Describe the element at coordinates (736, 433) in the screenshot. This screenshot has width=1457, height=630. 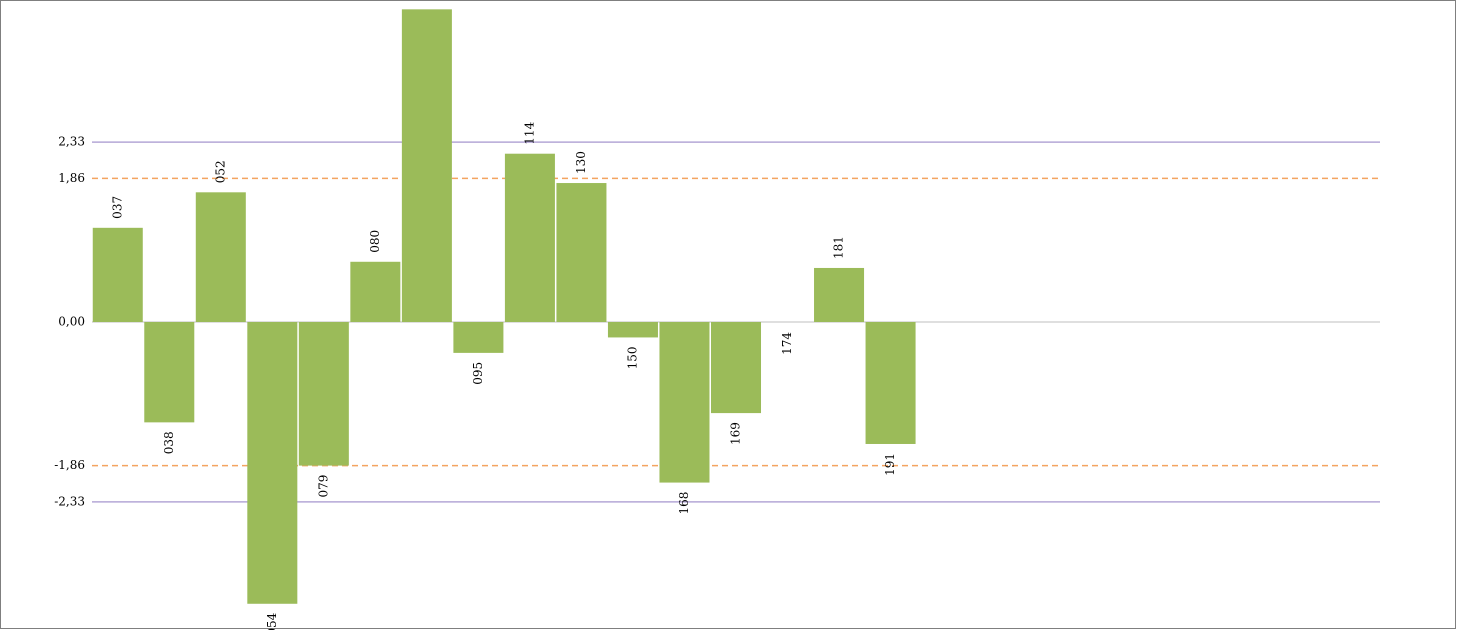
I see `bar-label: 169` at that location.